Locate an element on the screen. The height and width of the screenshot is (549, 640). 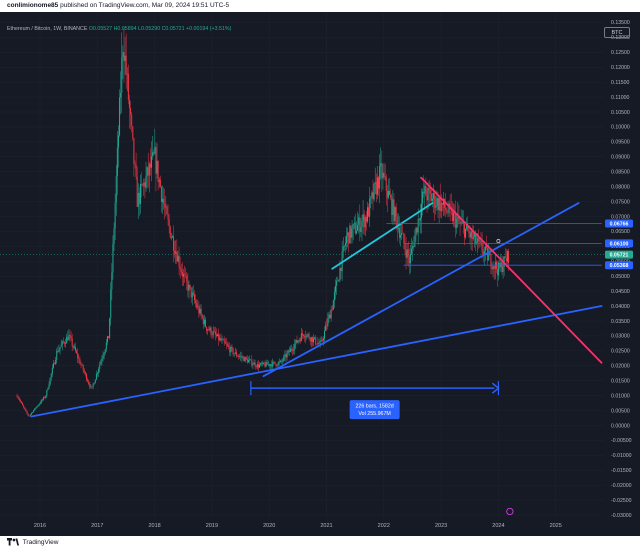
y-tick-label: 0.11000 is located at coordinates (620, 98).